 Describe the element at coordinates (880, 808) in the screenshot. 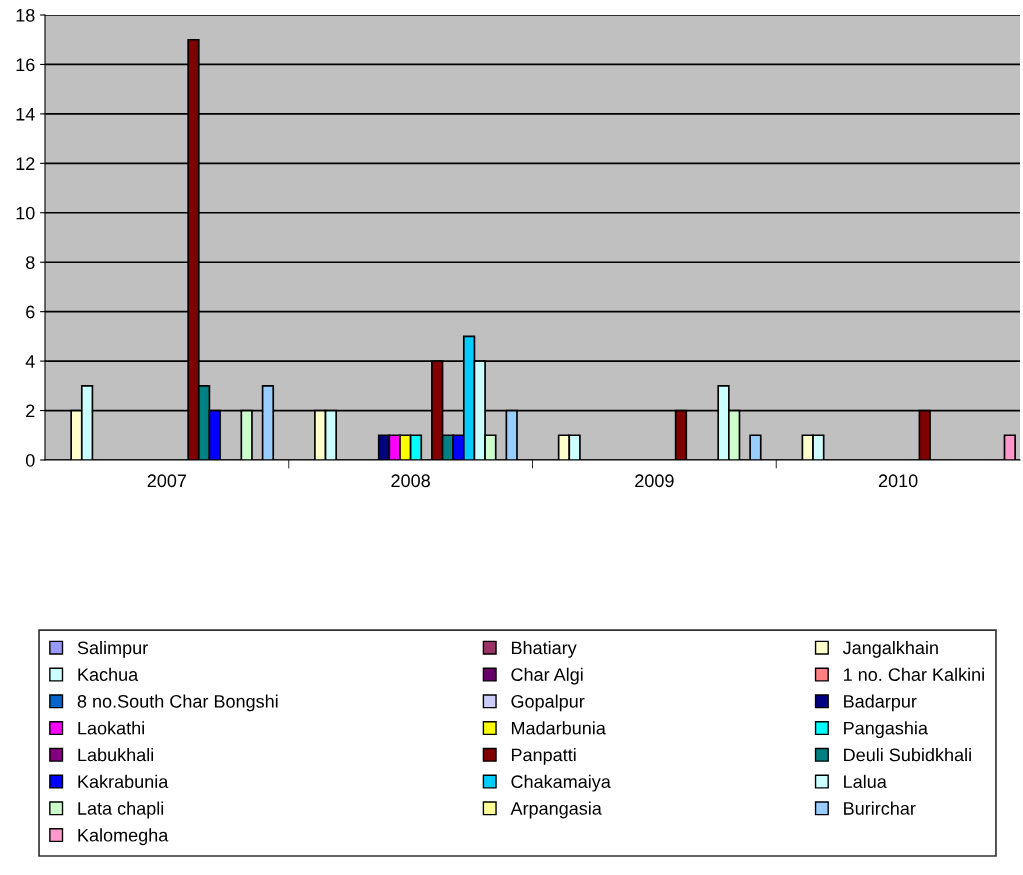

I see `legend-label: Burirchar` at that location.